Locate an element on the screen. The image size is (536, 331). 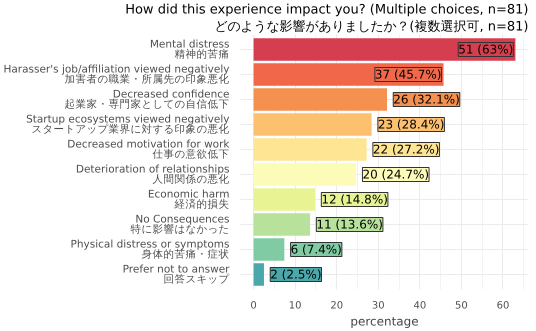
y-tick-label: Mental distress 精神的苦痛 is located at coordinates (190, 49).